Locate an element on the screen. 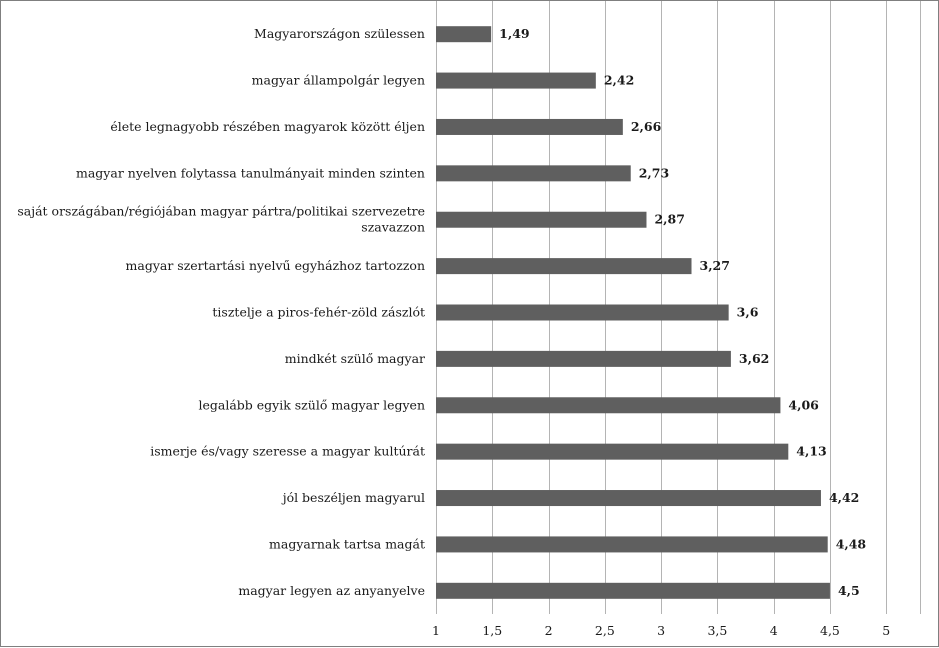  x-tick-label: 3,5 is located at coordinates (717, 630).